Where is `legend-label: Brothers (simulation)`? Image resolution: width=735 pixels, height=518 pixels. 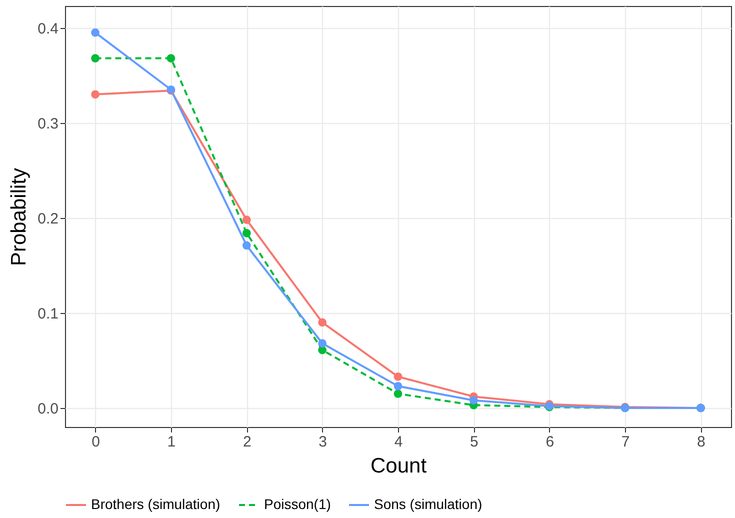
legend-label: Brothers (simulation) is located at coordinates (155, 504).